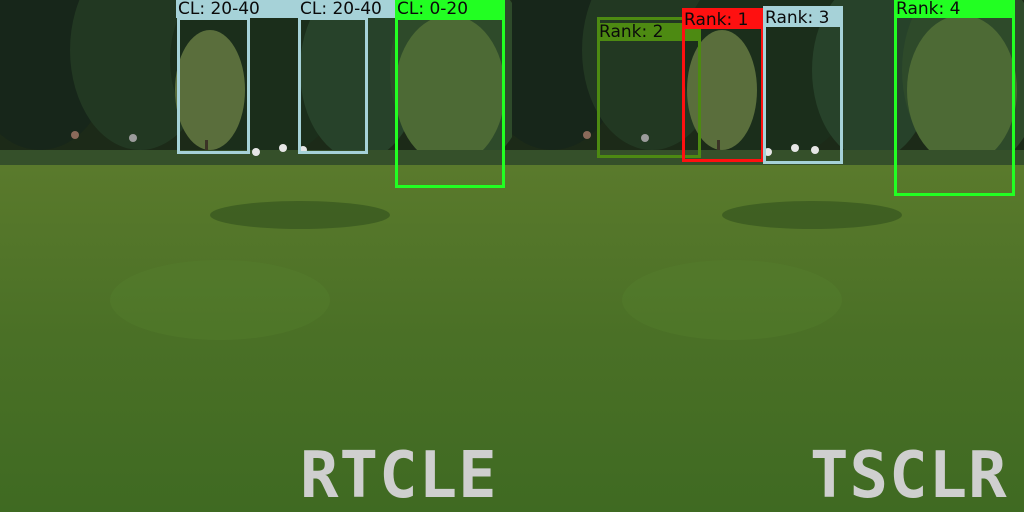 This screenshot has width=1024, height=512. Describe the element at coordinates (399, 475) in the screenshot. I see `method-label: RTCLE` at that location.